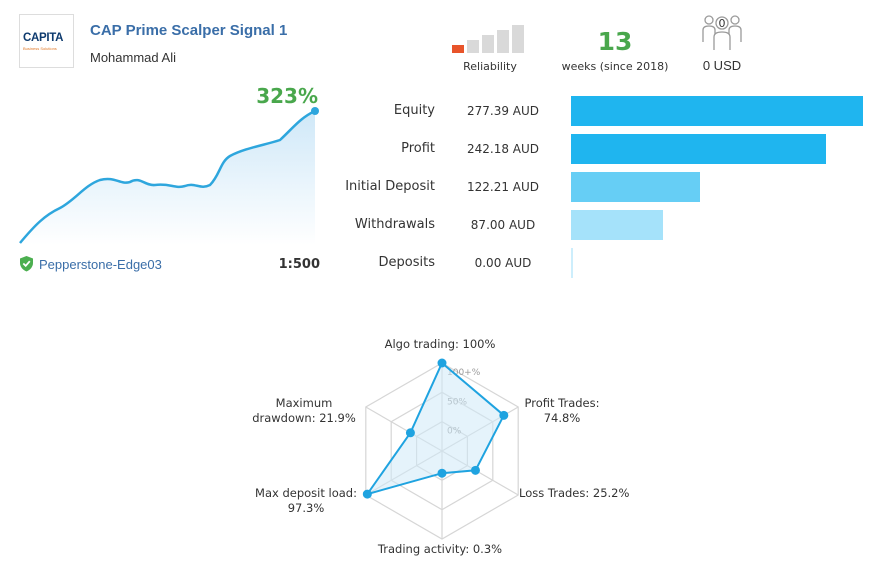 The width and height of the screenshot is (882, 580). I want to click on logo-text: CAPITA, so click(43, 38).